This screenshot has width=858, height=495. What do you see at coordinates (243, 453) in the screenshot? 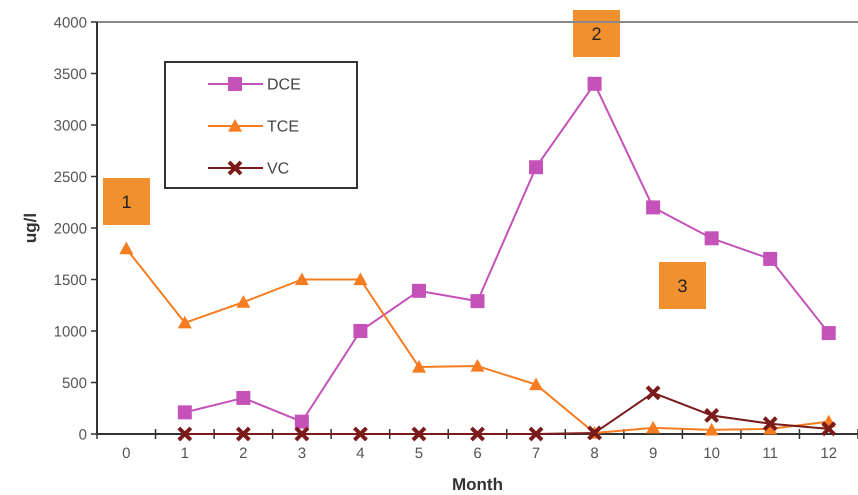
I see `x-tick-label: 2` at bounding box center [243, 453].